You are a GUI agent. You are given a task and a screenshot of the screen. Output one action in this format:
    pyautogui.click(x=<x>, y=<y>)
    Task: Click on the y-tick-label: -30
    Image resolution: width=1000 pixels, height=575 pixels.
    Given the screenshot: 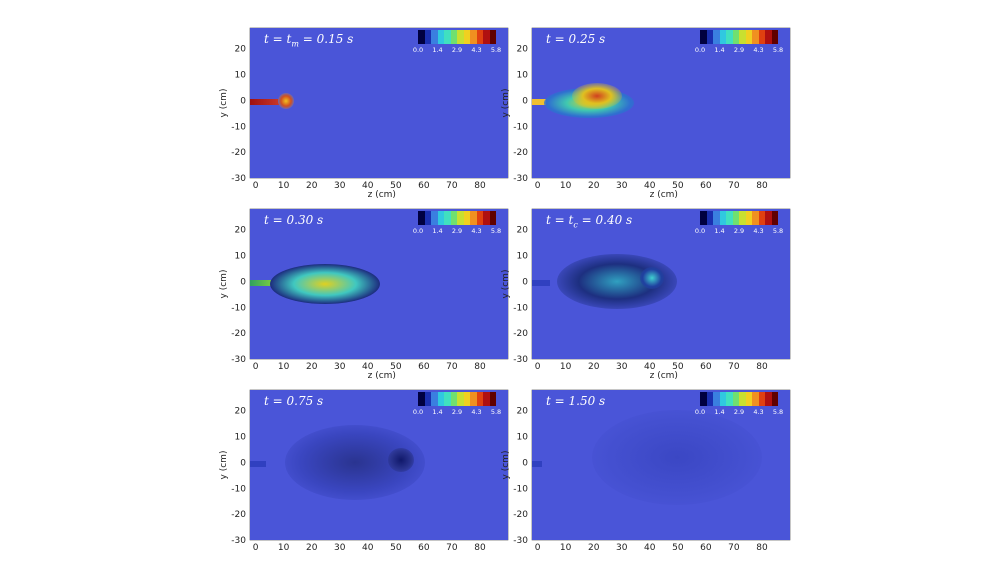 What is the action you would take?
    pyautogui.click(x=520, y=360)
    